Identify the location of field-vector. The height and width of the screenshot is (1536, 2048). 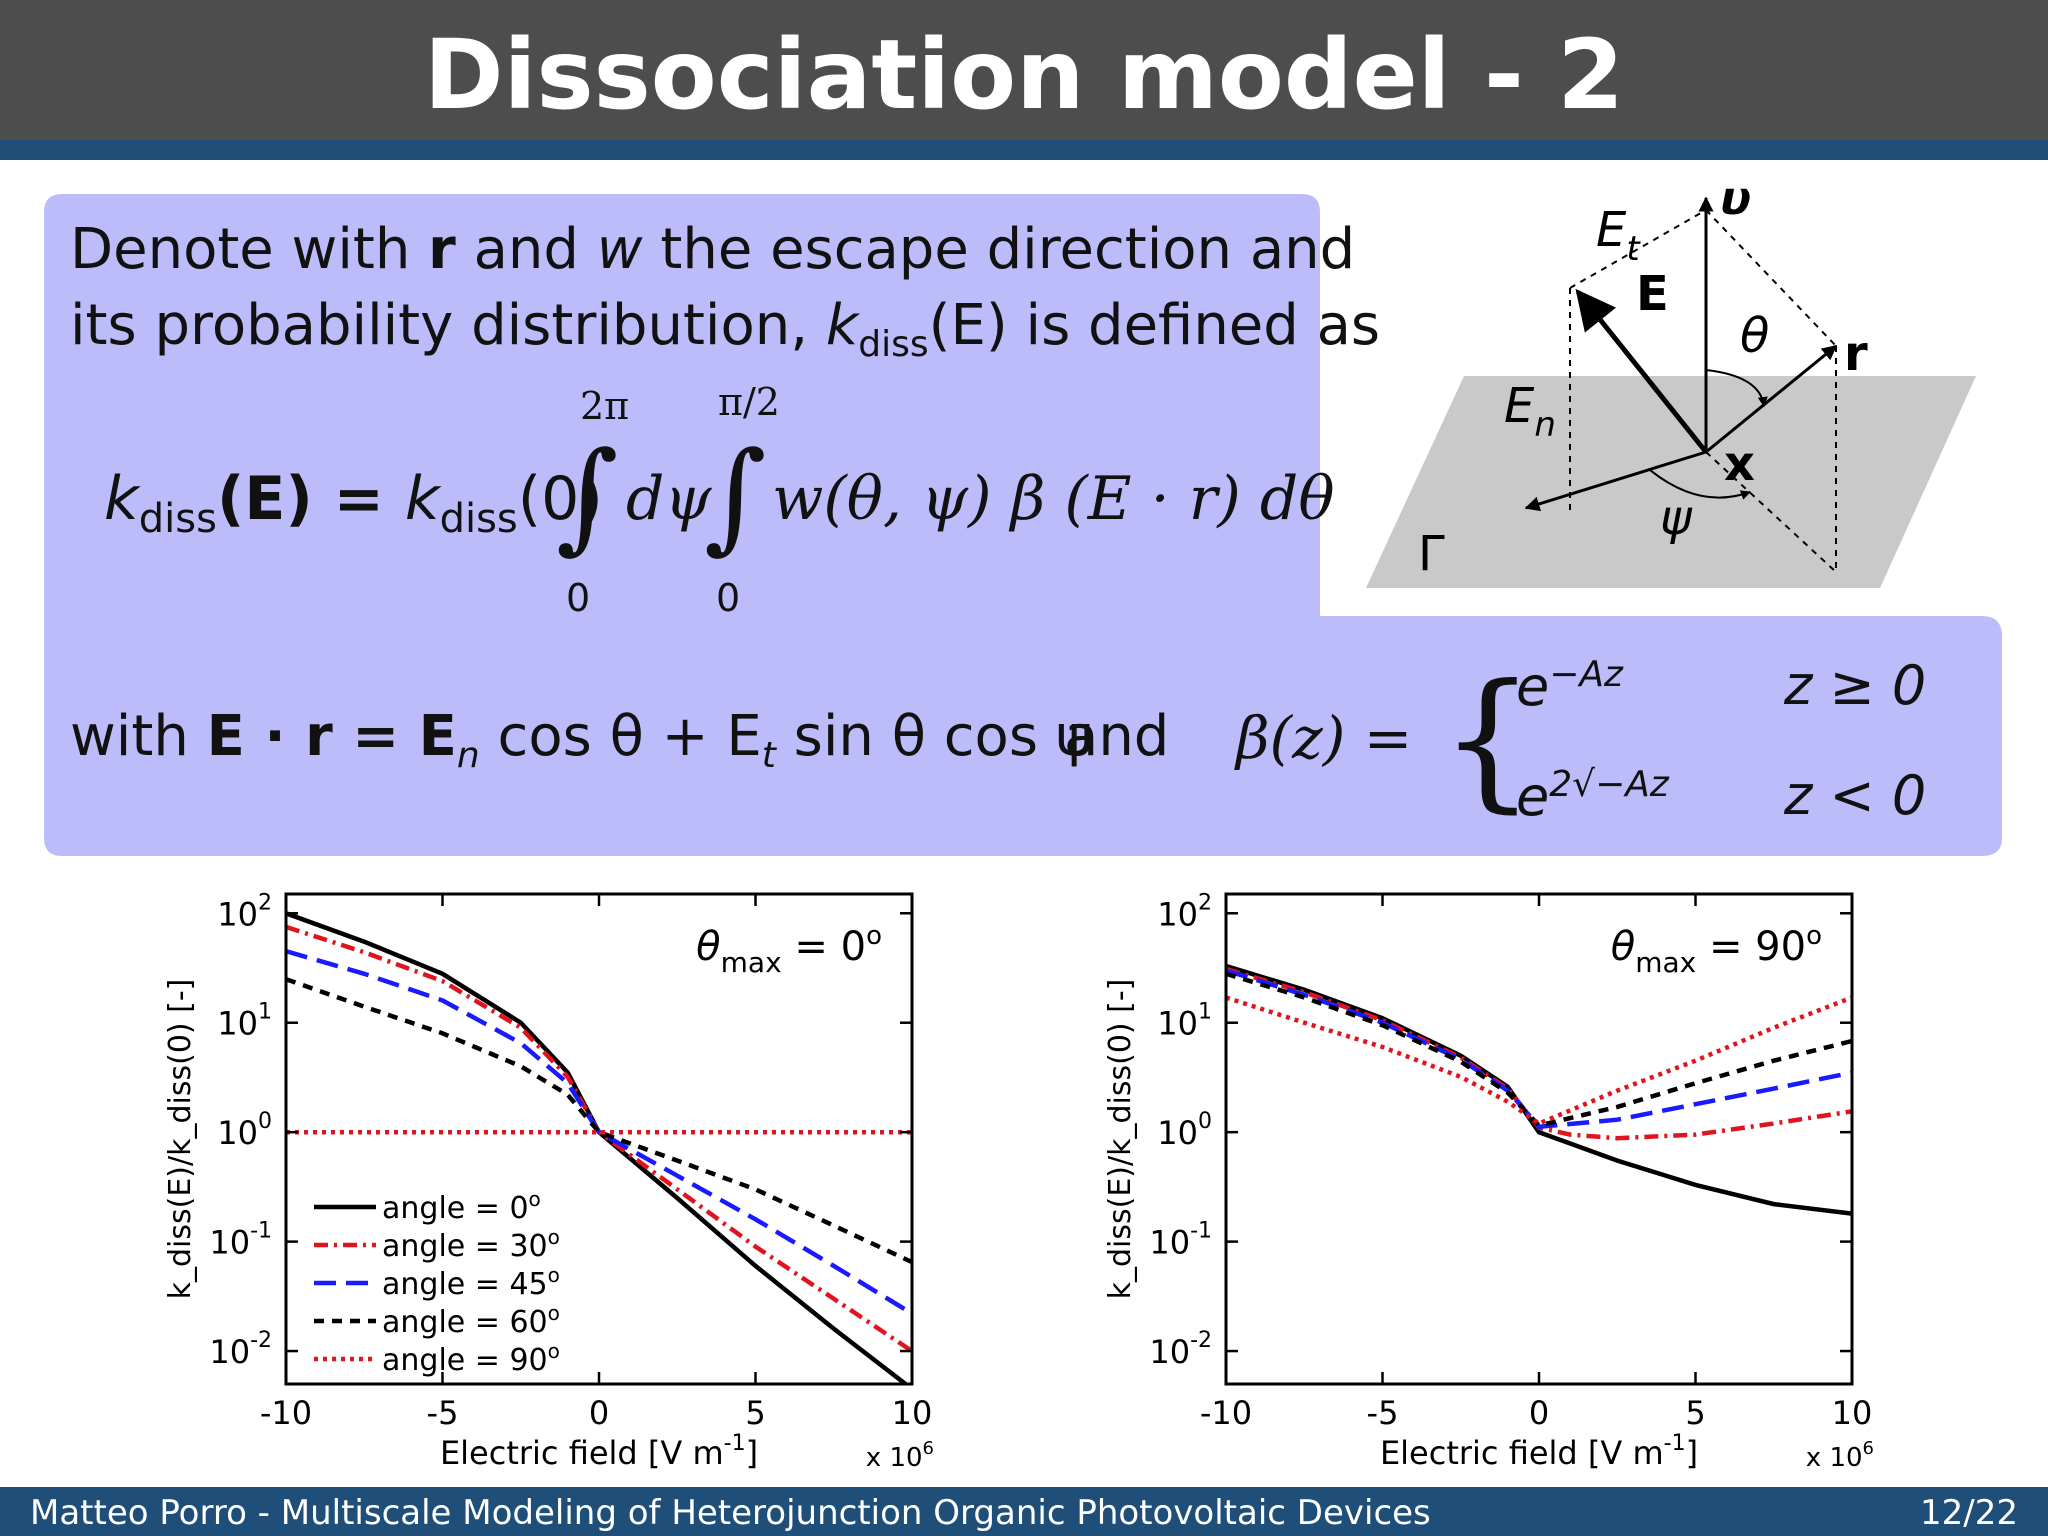
(1641, 371).